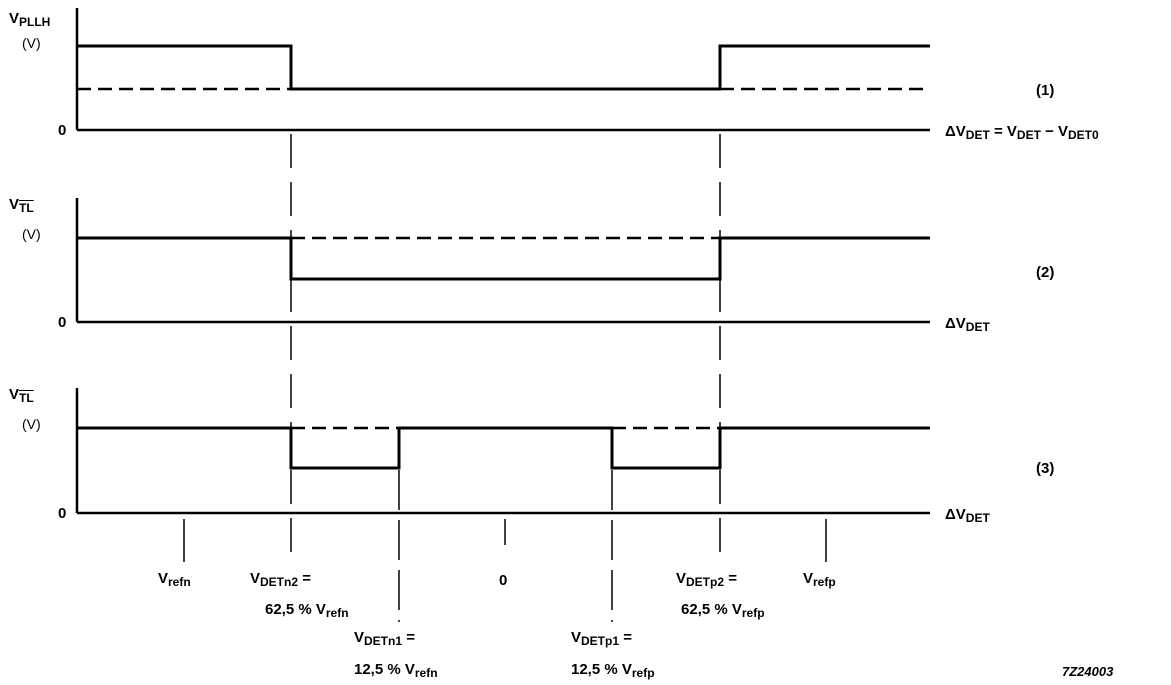 Image resolution: width=1171 pixels, height=685 pixels. I want to click on panel3-solid-trace, so click(503, 448).